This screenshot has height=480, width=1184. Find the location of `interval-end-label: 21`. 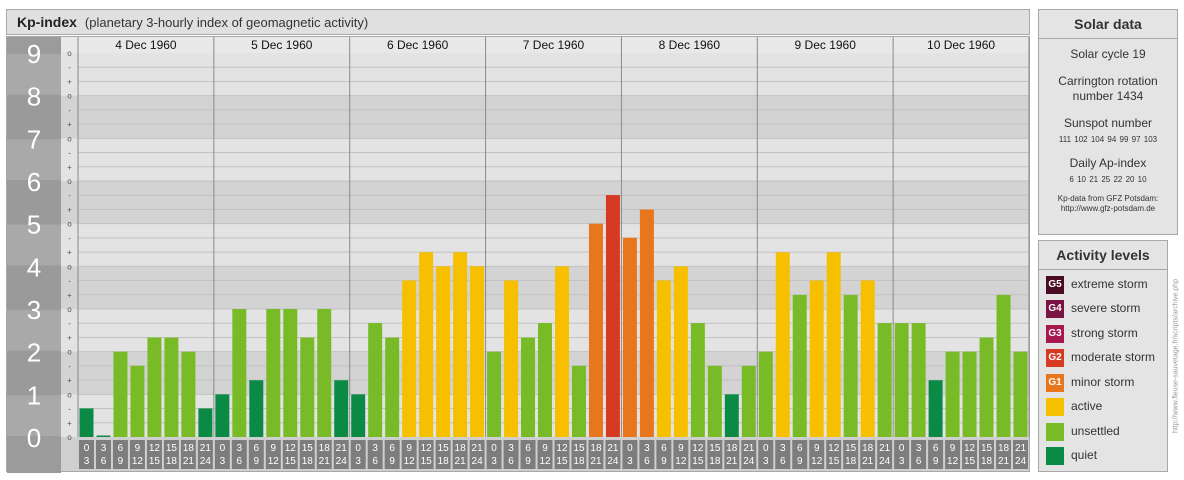

interval-end-label: 21 is located at coordinates (732, 461).